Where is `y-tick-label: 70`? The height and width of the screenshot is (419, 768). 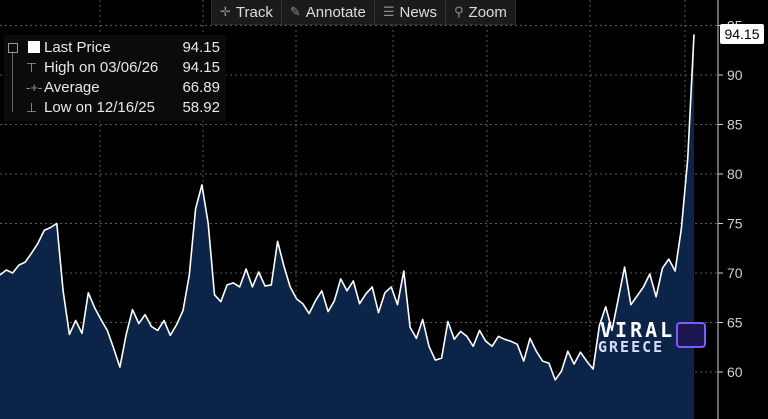
y-tick-label: 70 is located at coordinates (735, 273).